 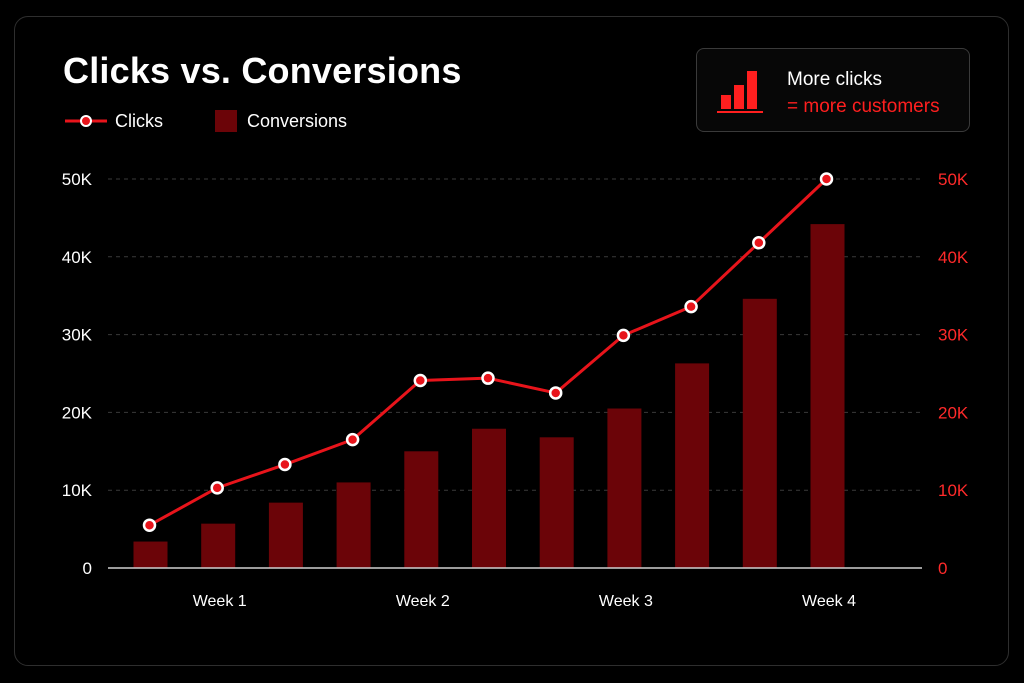 I want to click on chart-title: Clicks vs. Conversions, so click(x=262, y=70).